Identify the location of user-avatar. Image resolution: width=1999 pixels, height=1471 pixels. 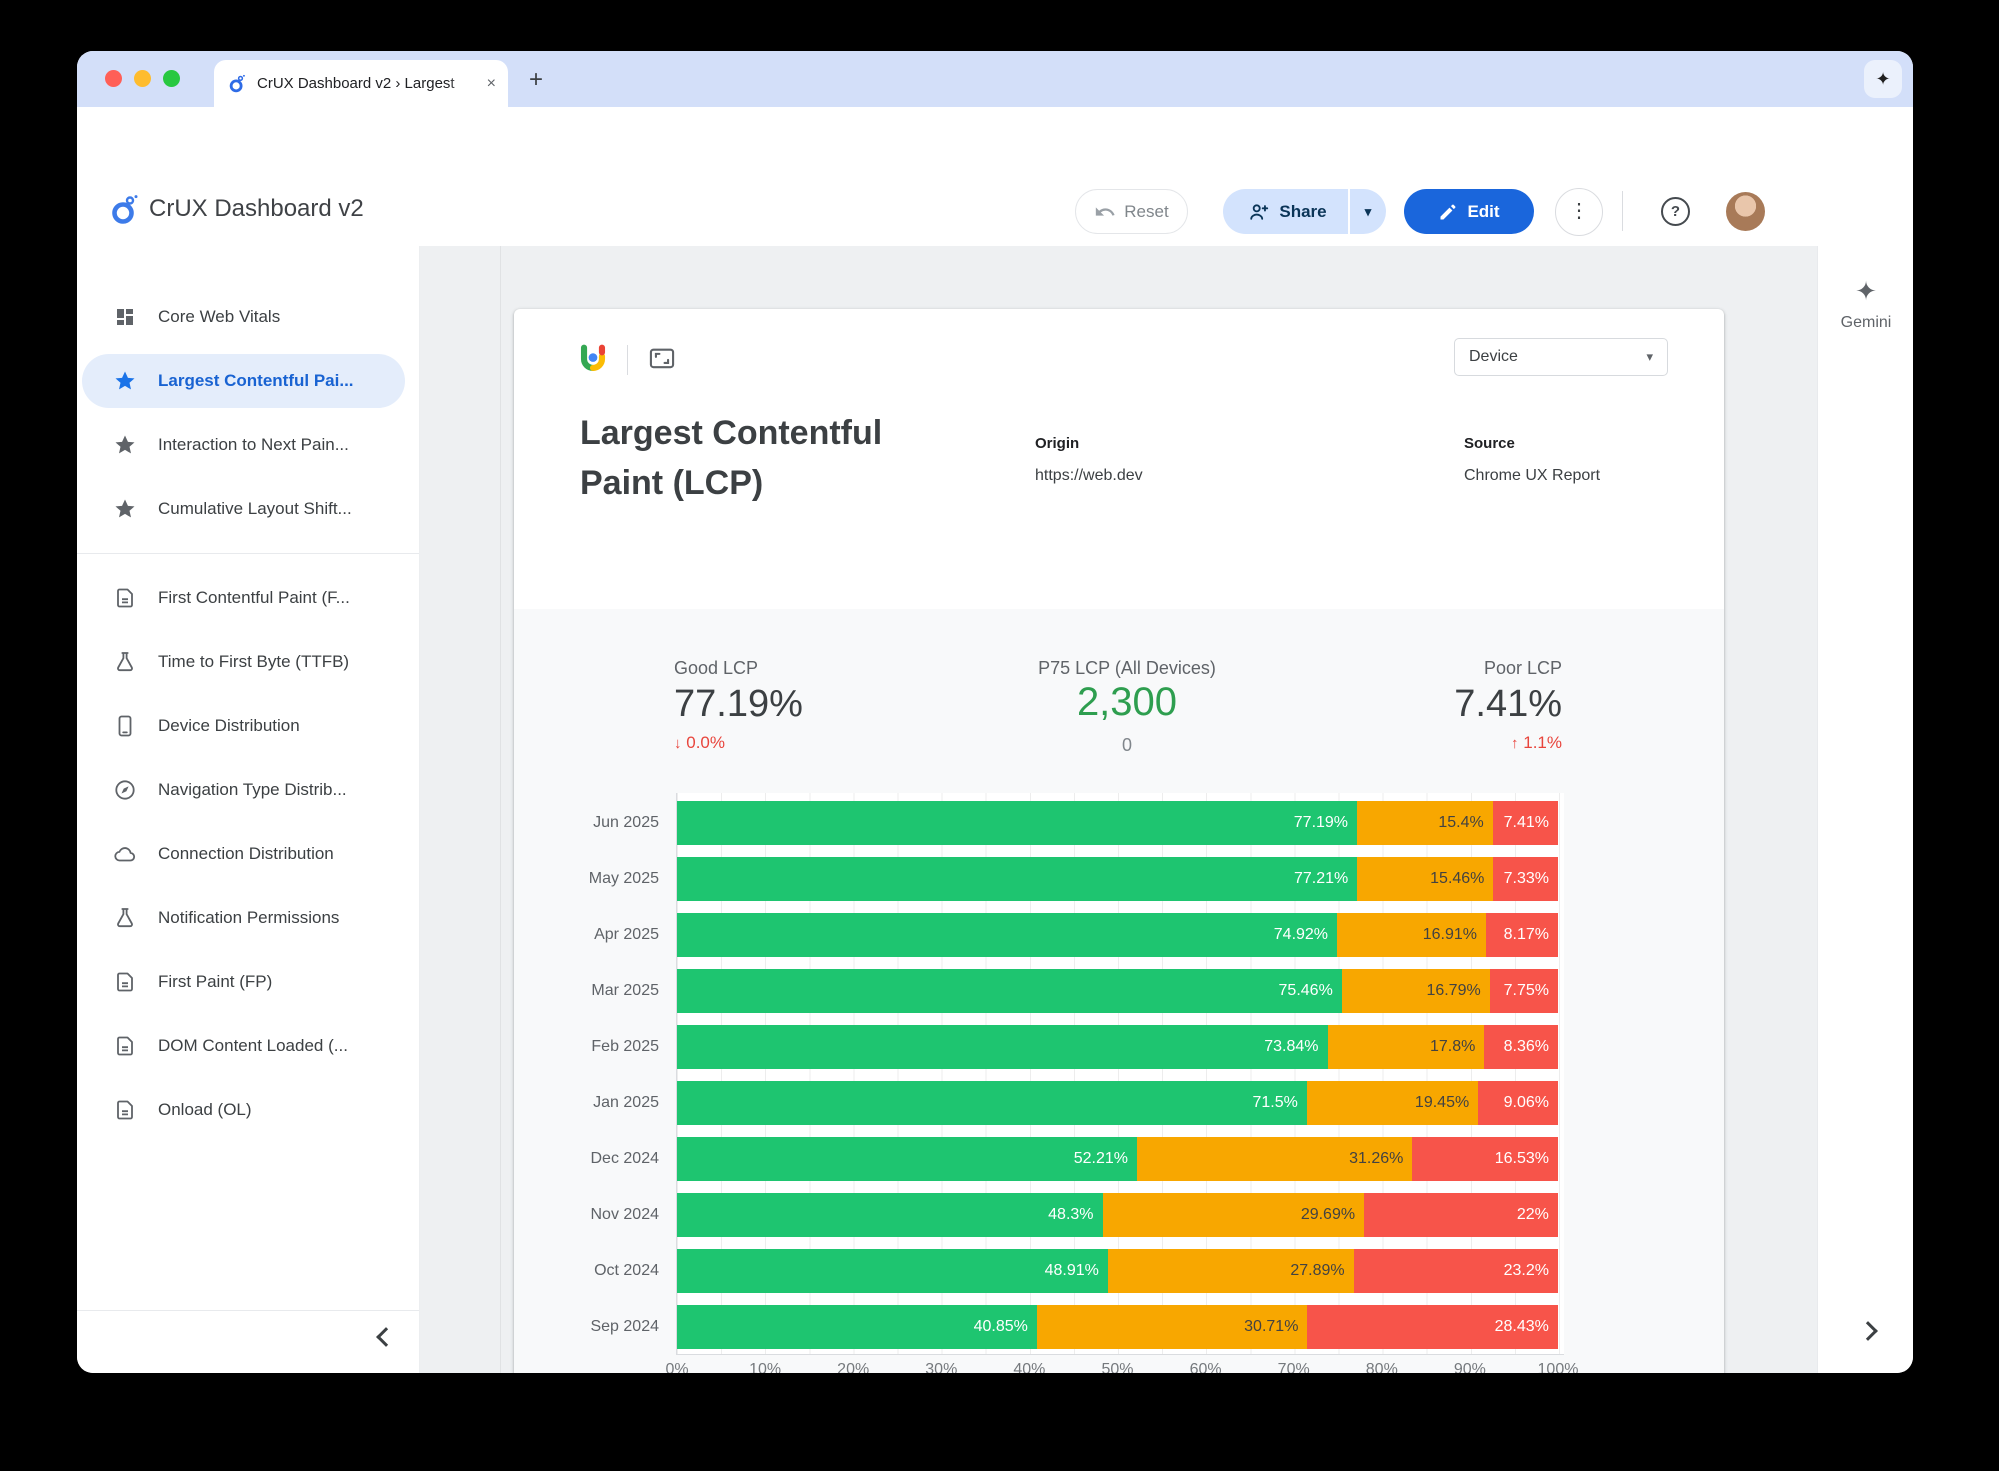
(1745, 211).